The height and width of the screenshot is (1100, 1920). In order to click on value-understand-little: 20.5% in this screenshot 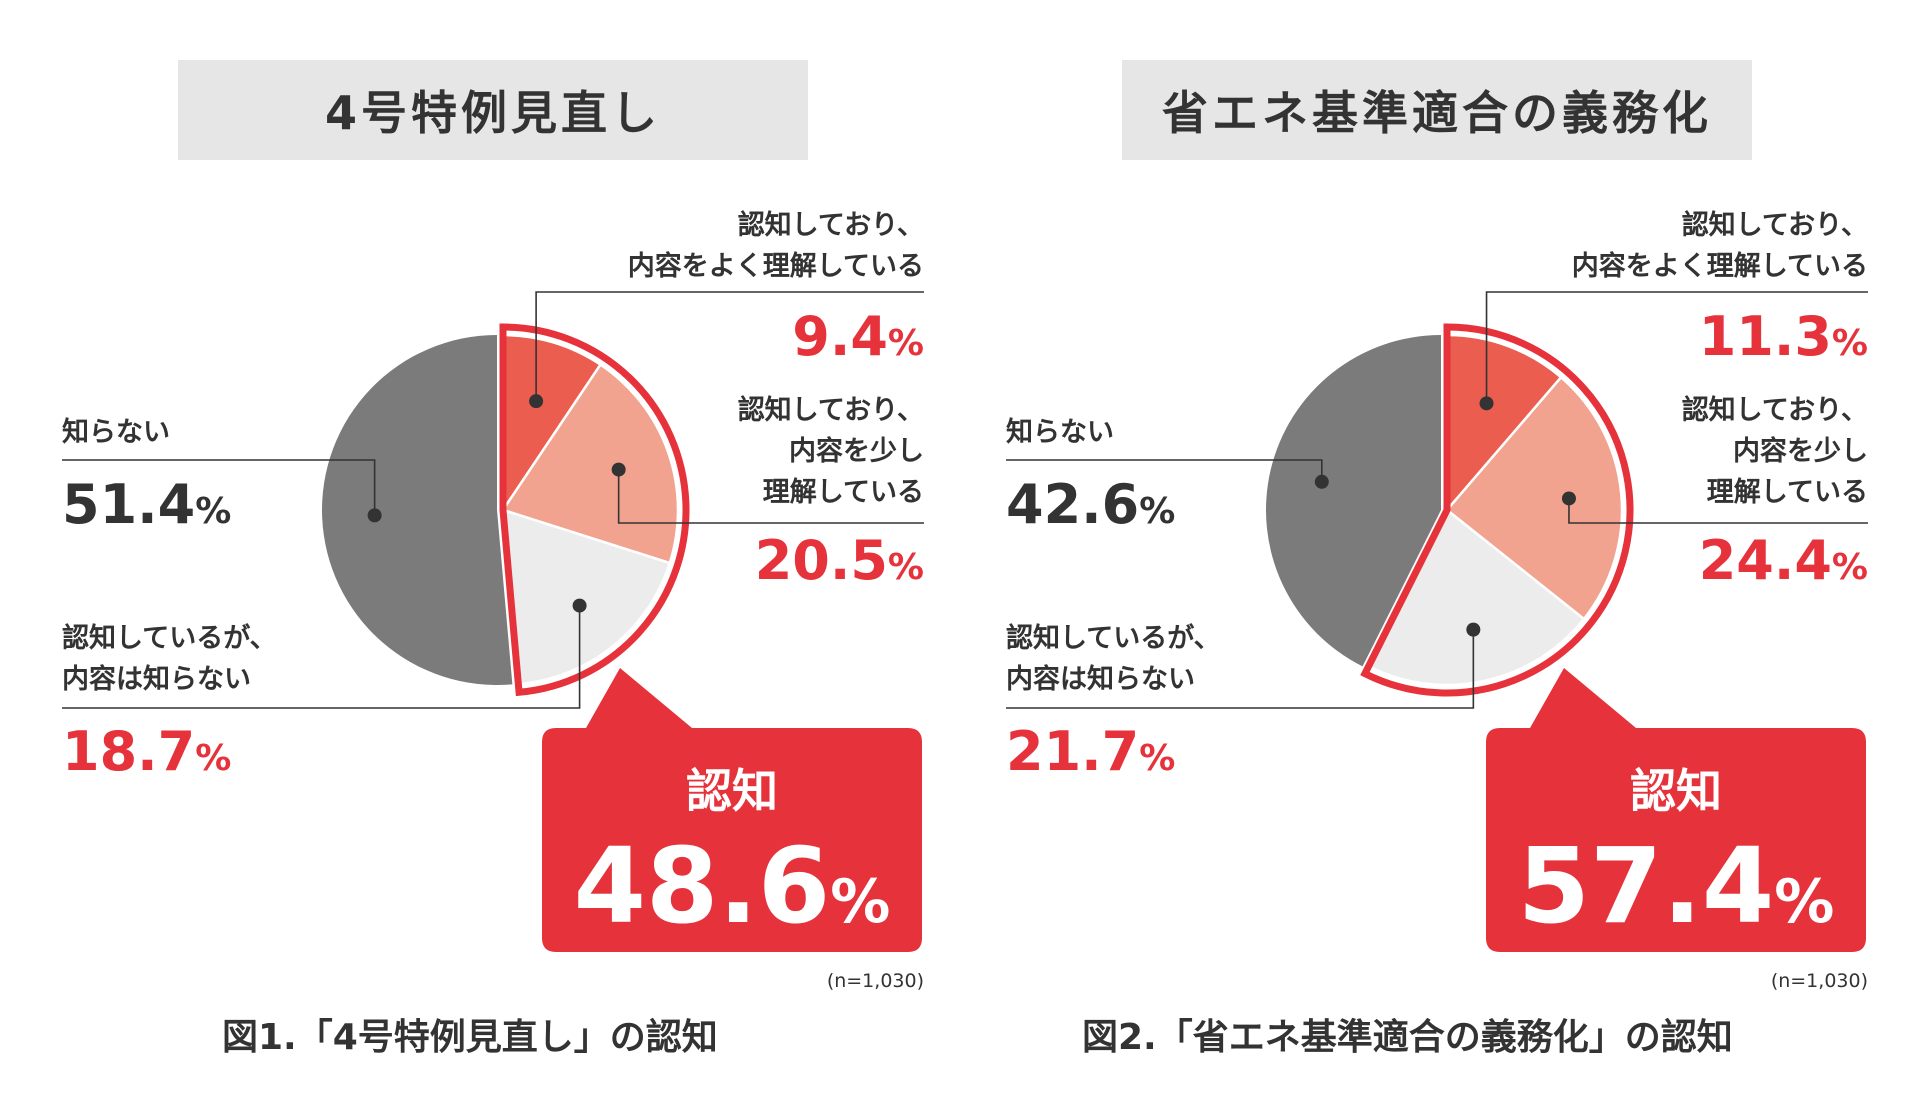, I will do `click(839, 560)`.